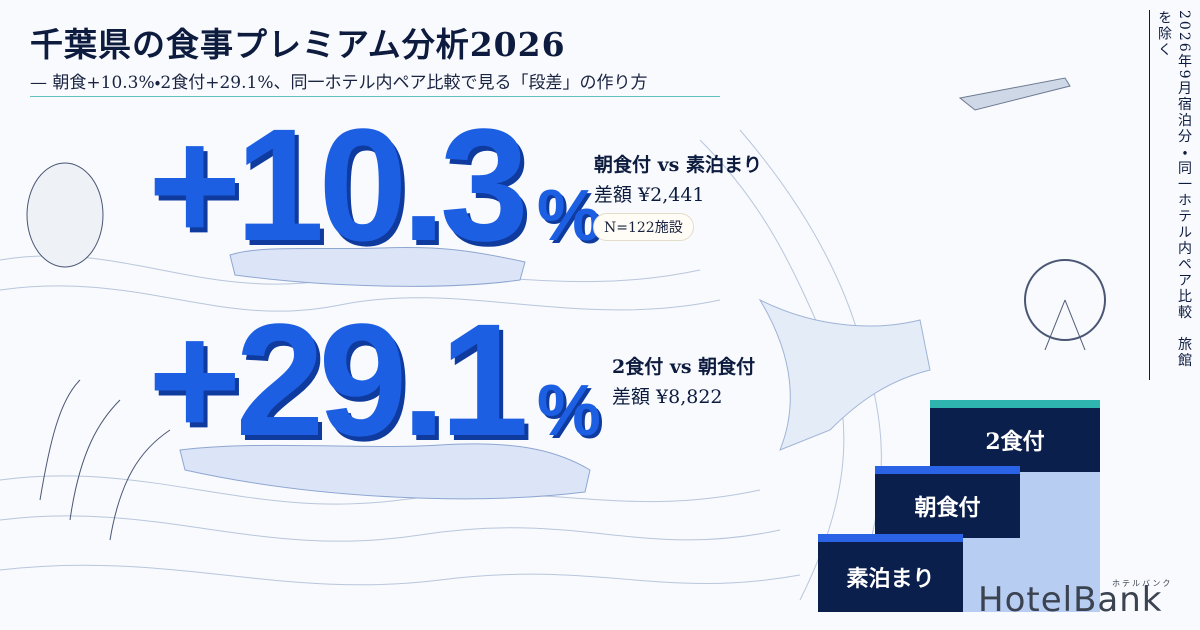 Image resolution: width=1200 pixels, height=630 pixels. What do you see at coordinates (667, 397) in the screenshot?
I see `stat-difference: 差額 ¥8,822` at bounding box center [667, 397].